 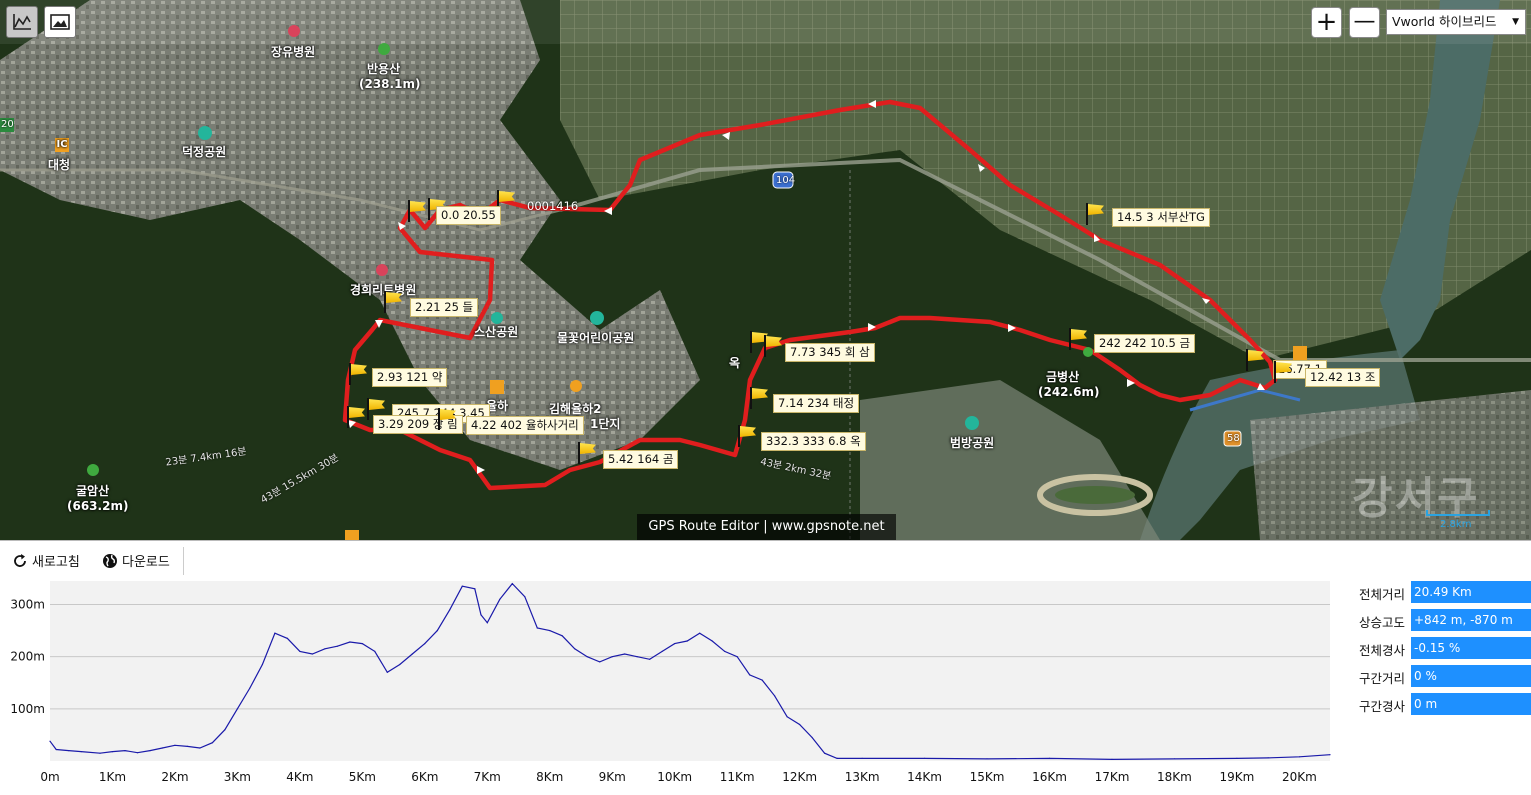 What do you see at coordinates (612, 777) in the screenshot?
I see `x-tick-label: 9Km` at bounding box center [612, 777].